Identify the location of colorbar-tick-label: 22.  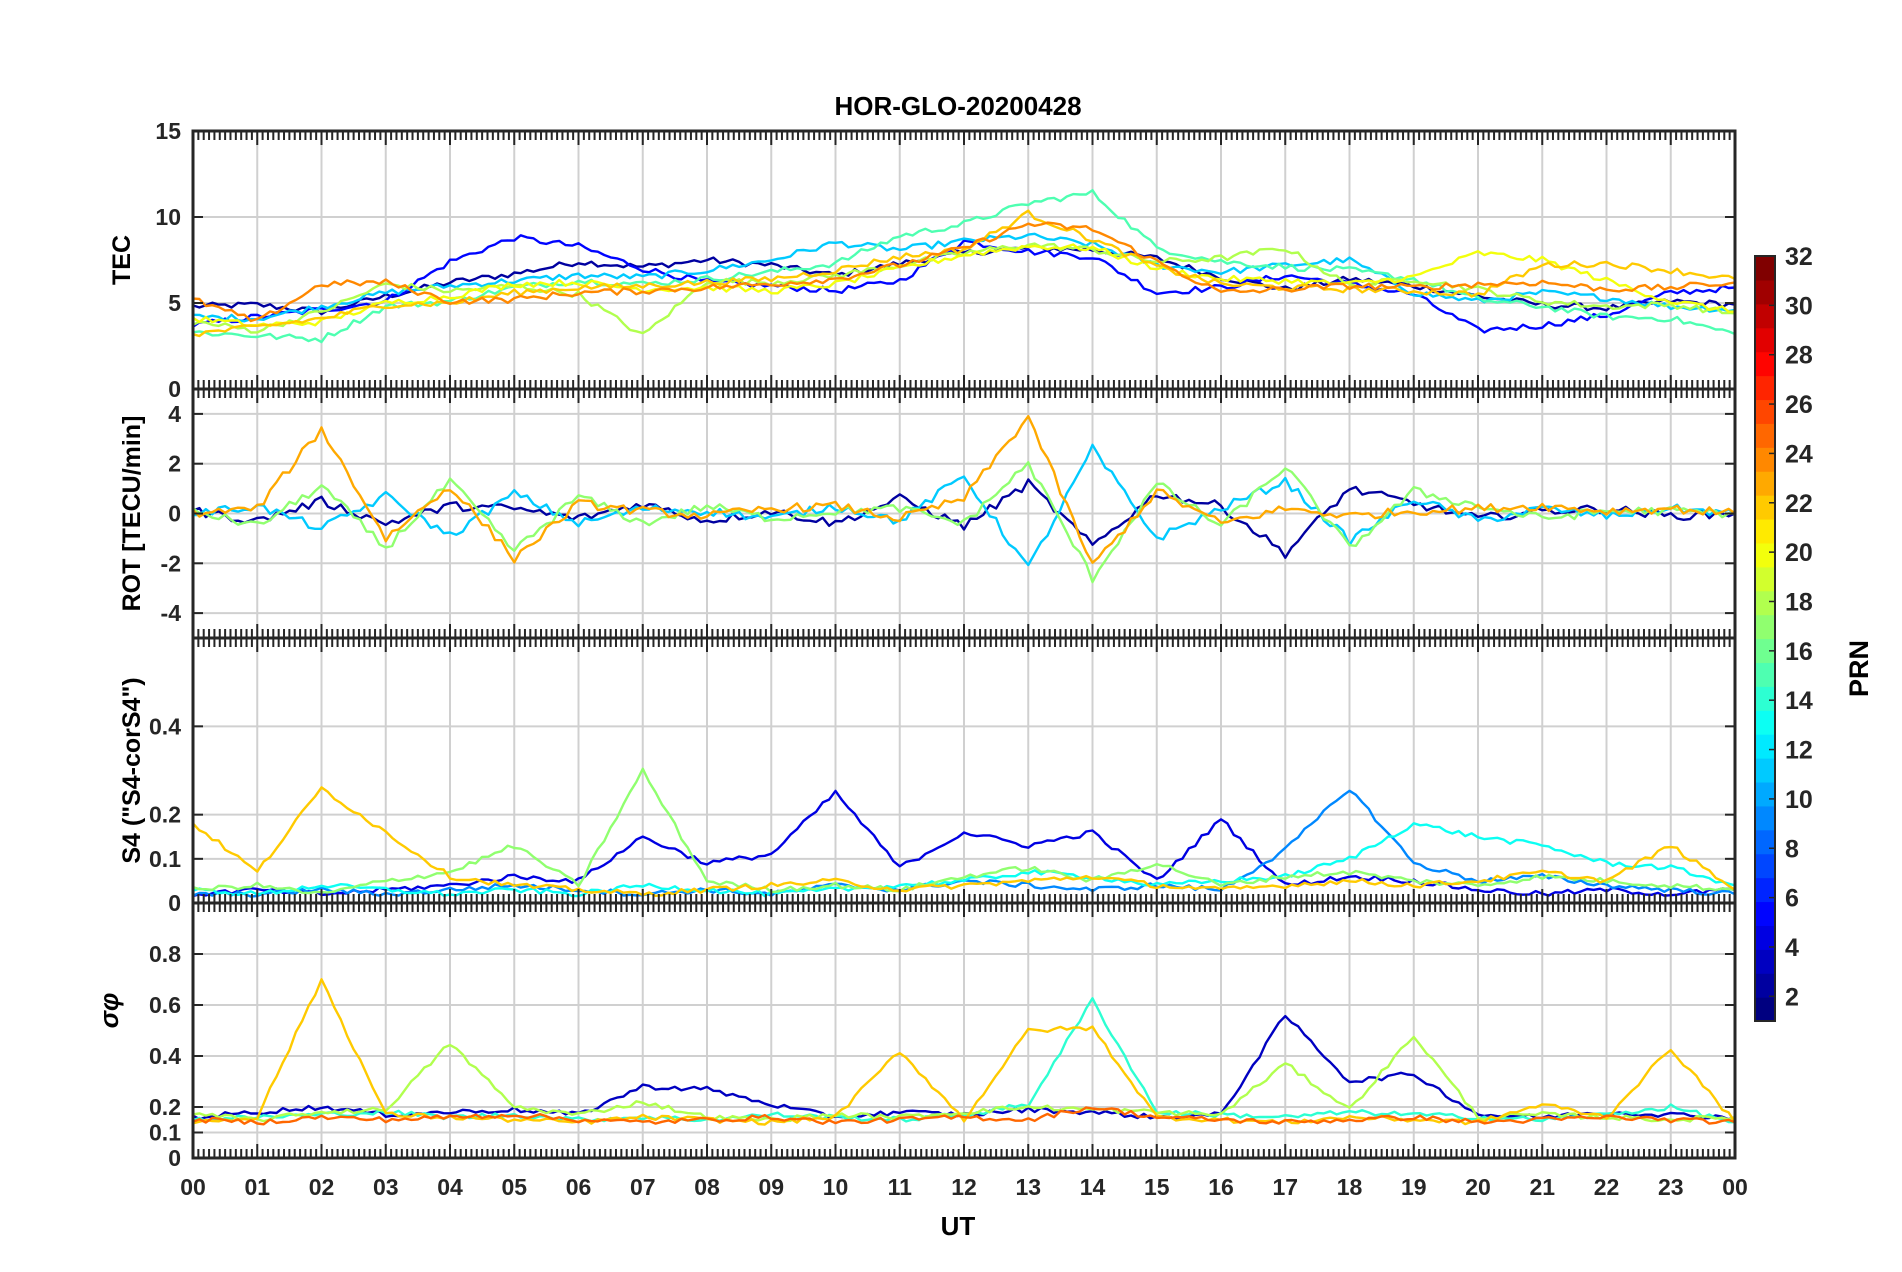
(1799, 504).